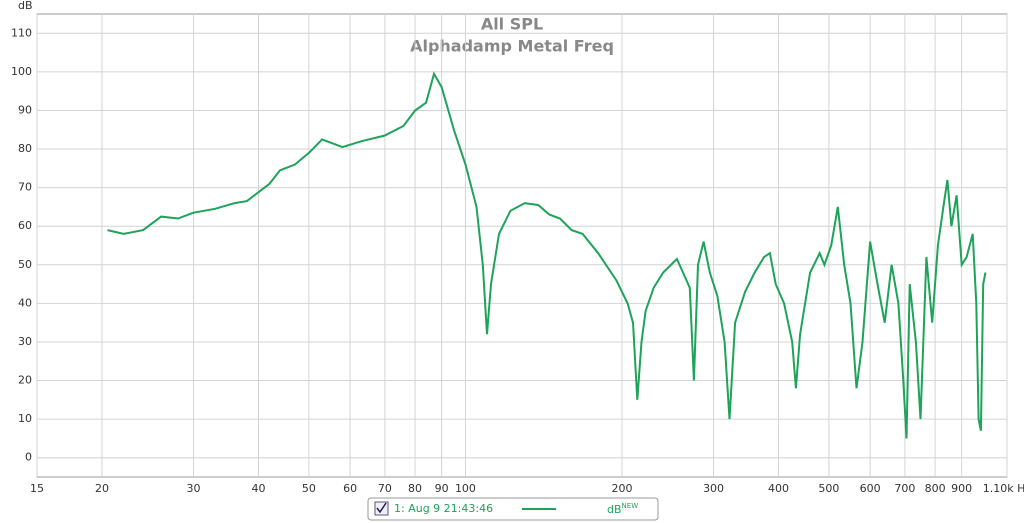 Image resolution: width=1024 pixels, height=523 pixels. I want to click on x-tick-label: 400, so click(778, 488).